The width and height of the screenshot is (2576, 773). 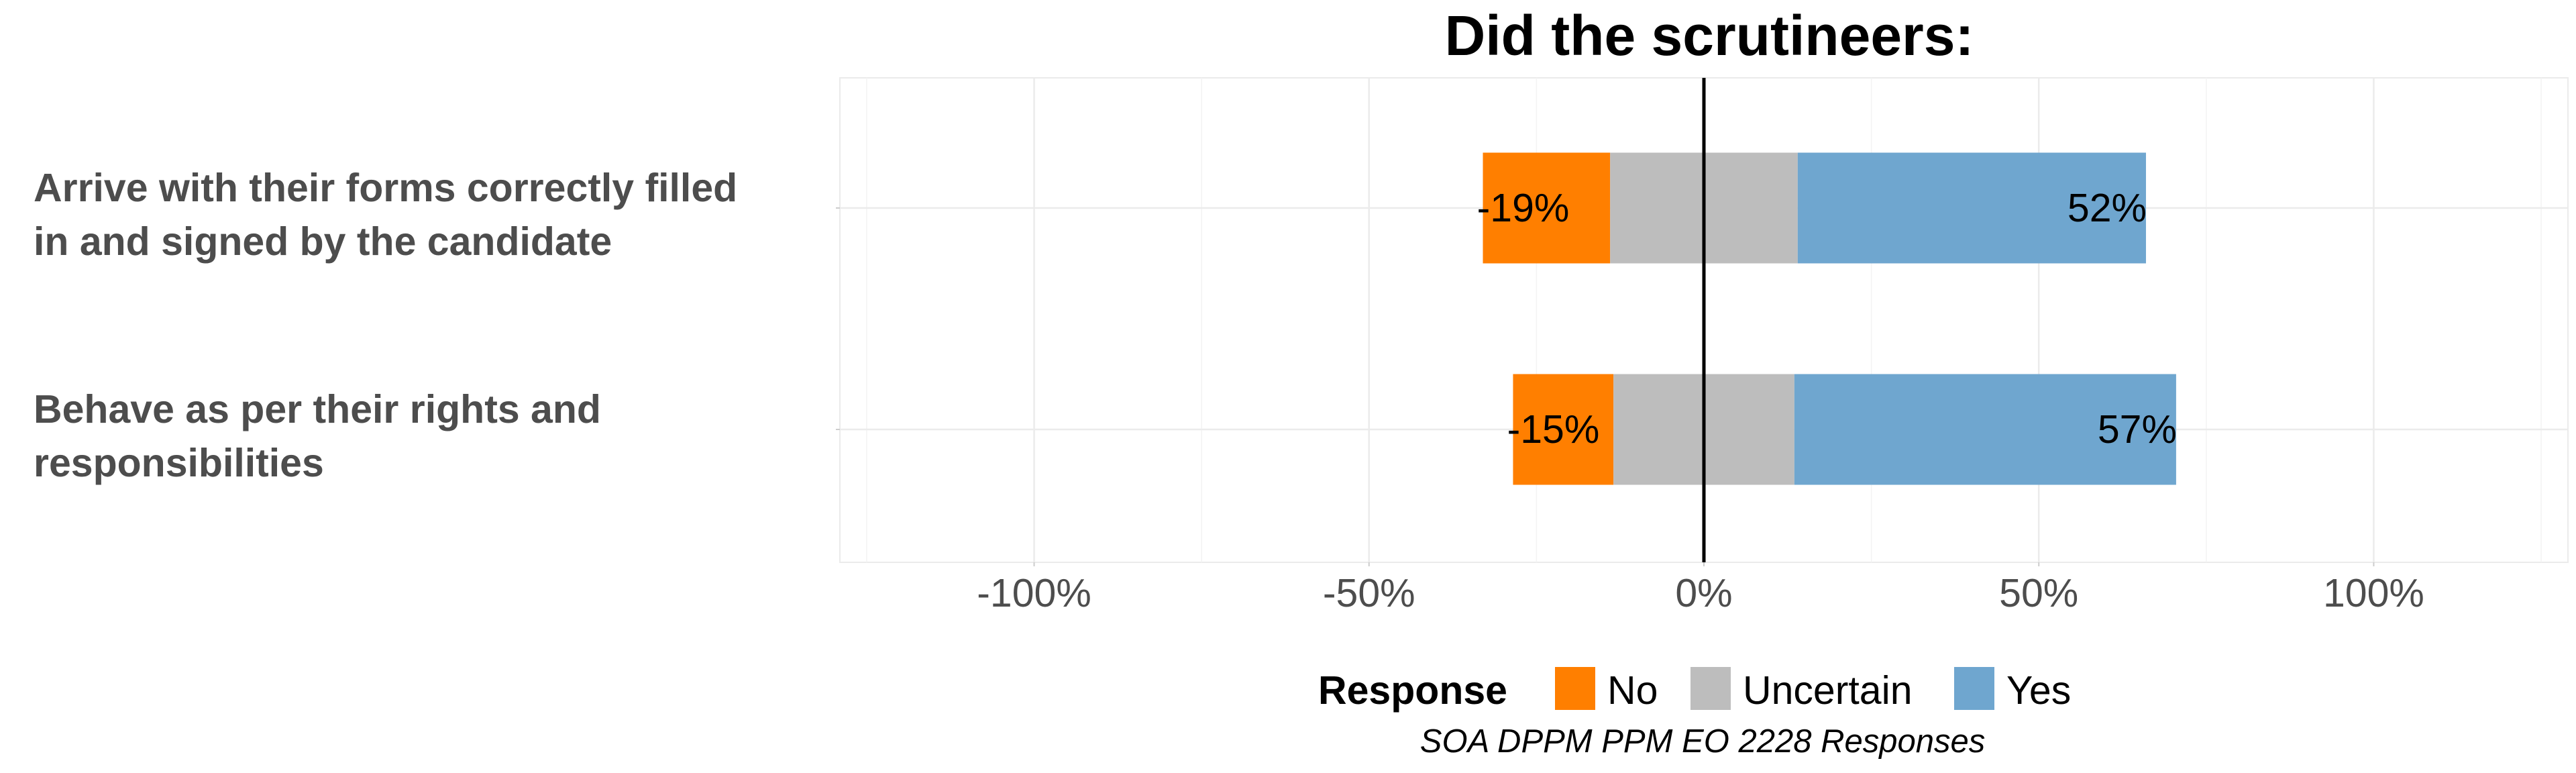 I want to click on data-labels: -19% 52% -15% 57%, so click(x=1827, y=319).